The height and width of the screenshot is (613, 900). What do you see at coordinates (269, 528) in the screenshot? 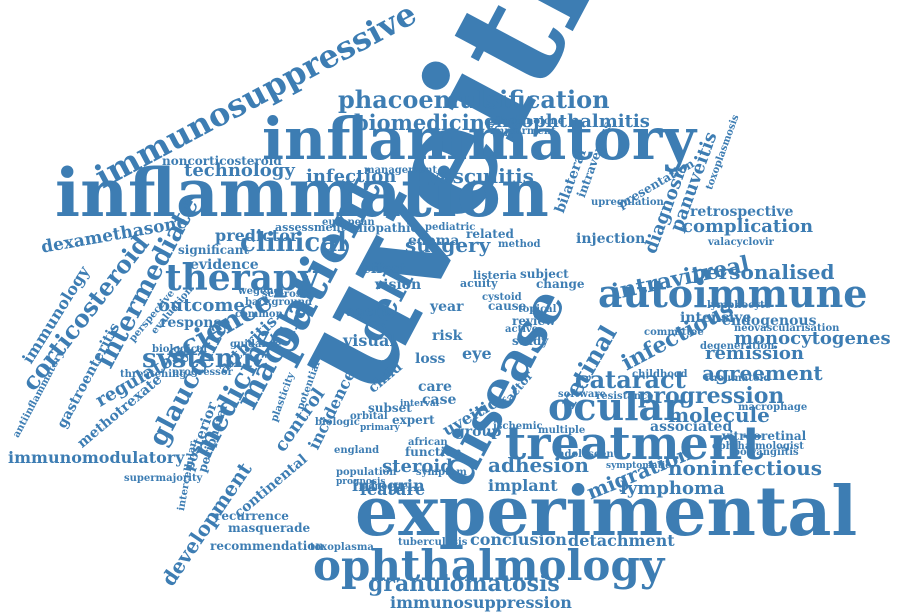
I see `word-masquerade: masquerade` at bounding box center [269, 528].